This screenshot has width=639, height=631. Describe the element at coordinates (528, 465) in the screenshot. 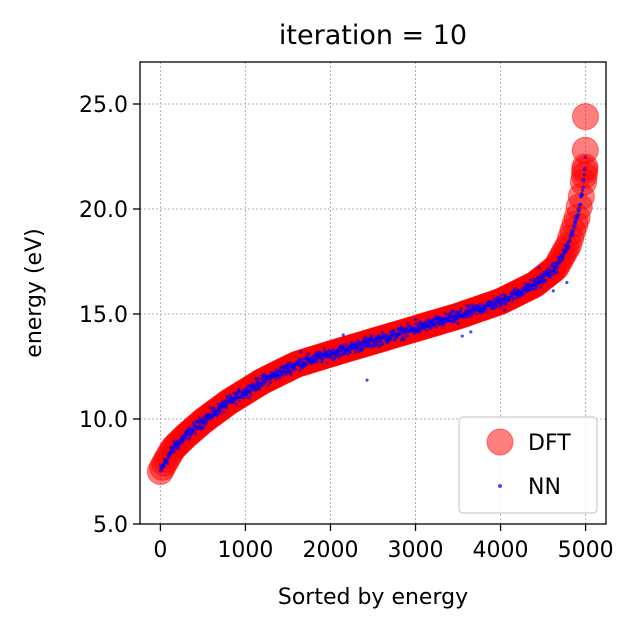

I see `legend: DFT NN` at that location.